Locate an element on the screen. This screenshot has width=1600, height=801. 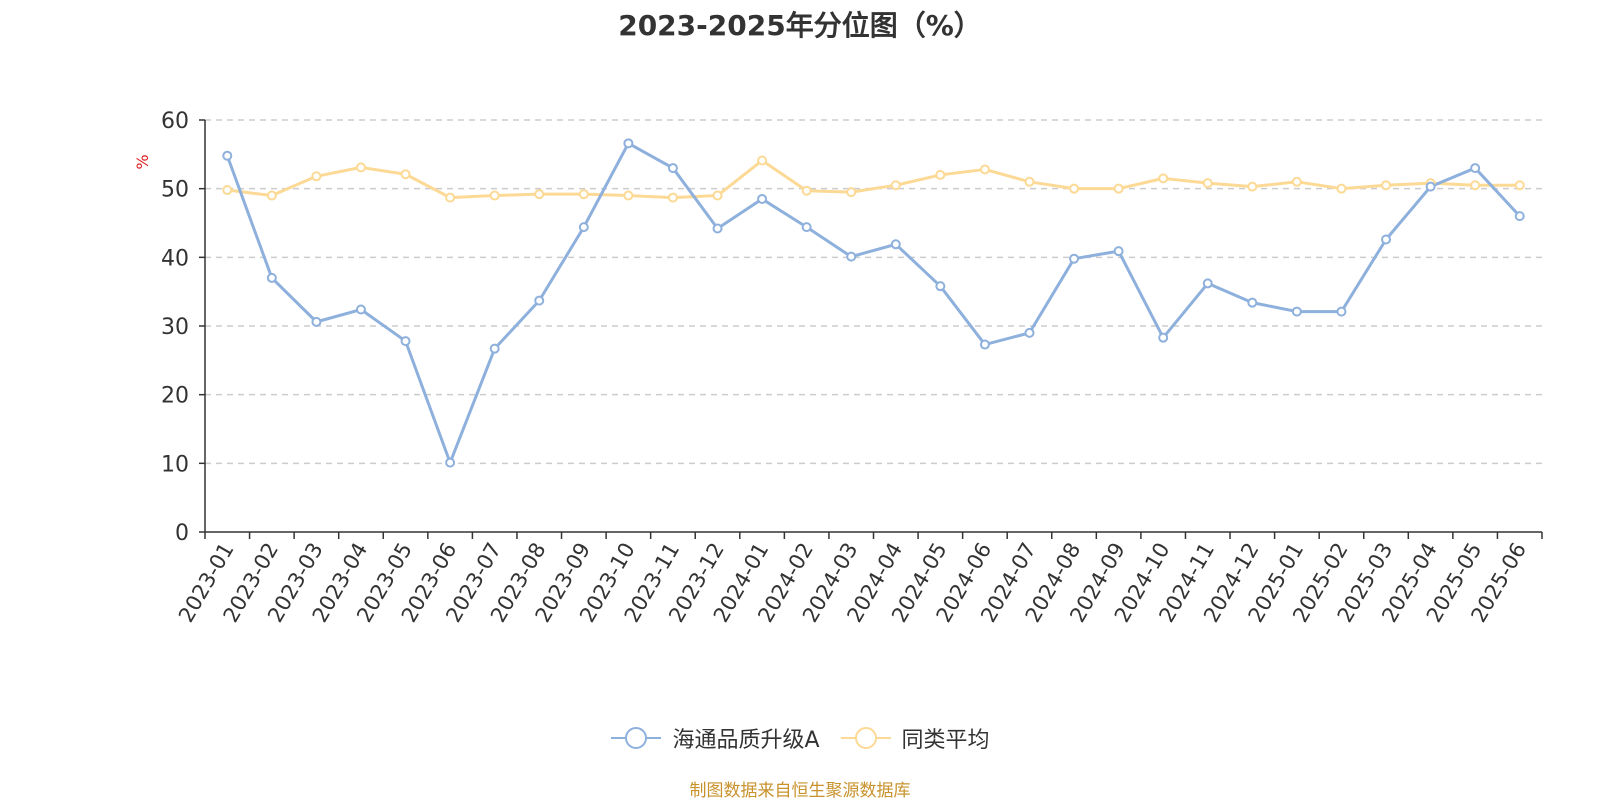
y-tick-label: 60 is located at coordinates (175, 121).